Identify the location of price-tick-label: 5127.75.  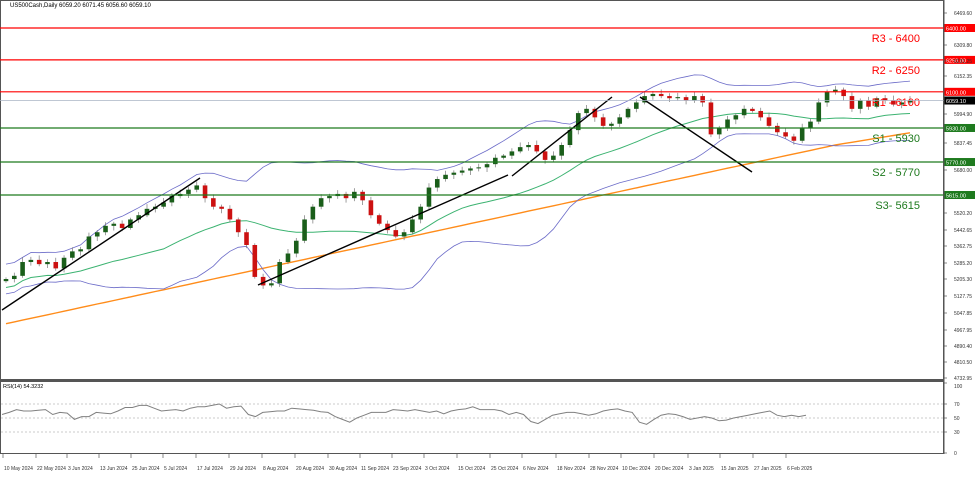
(963, 297).